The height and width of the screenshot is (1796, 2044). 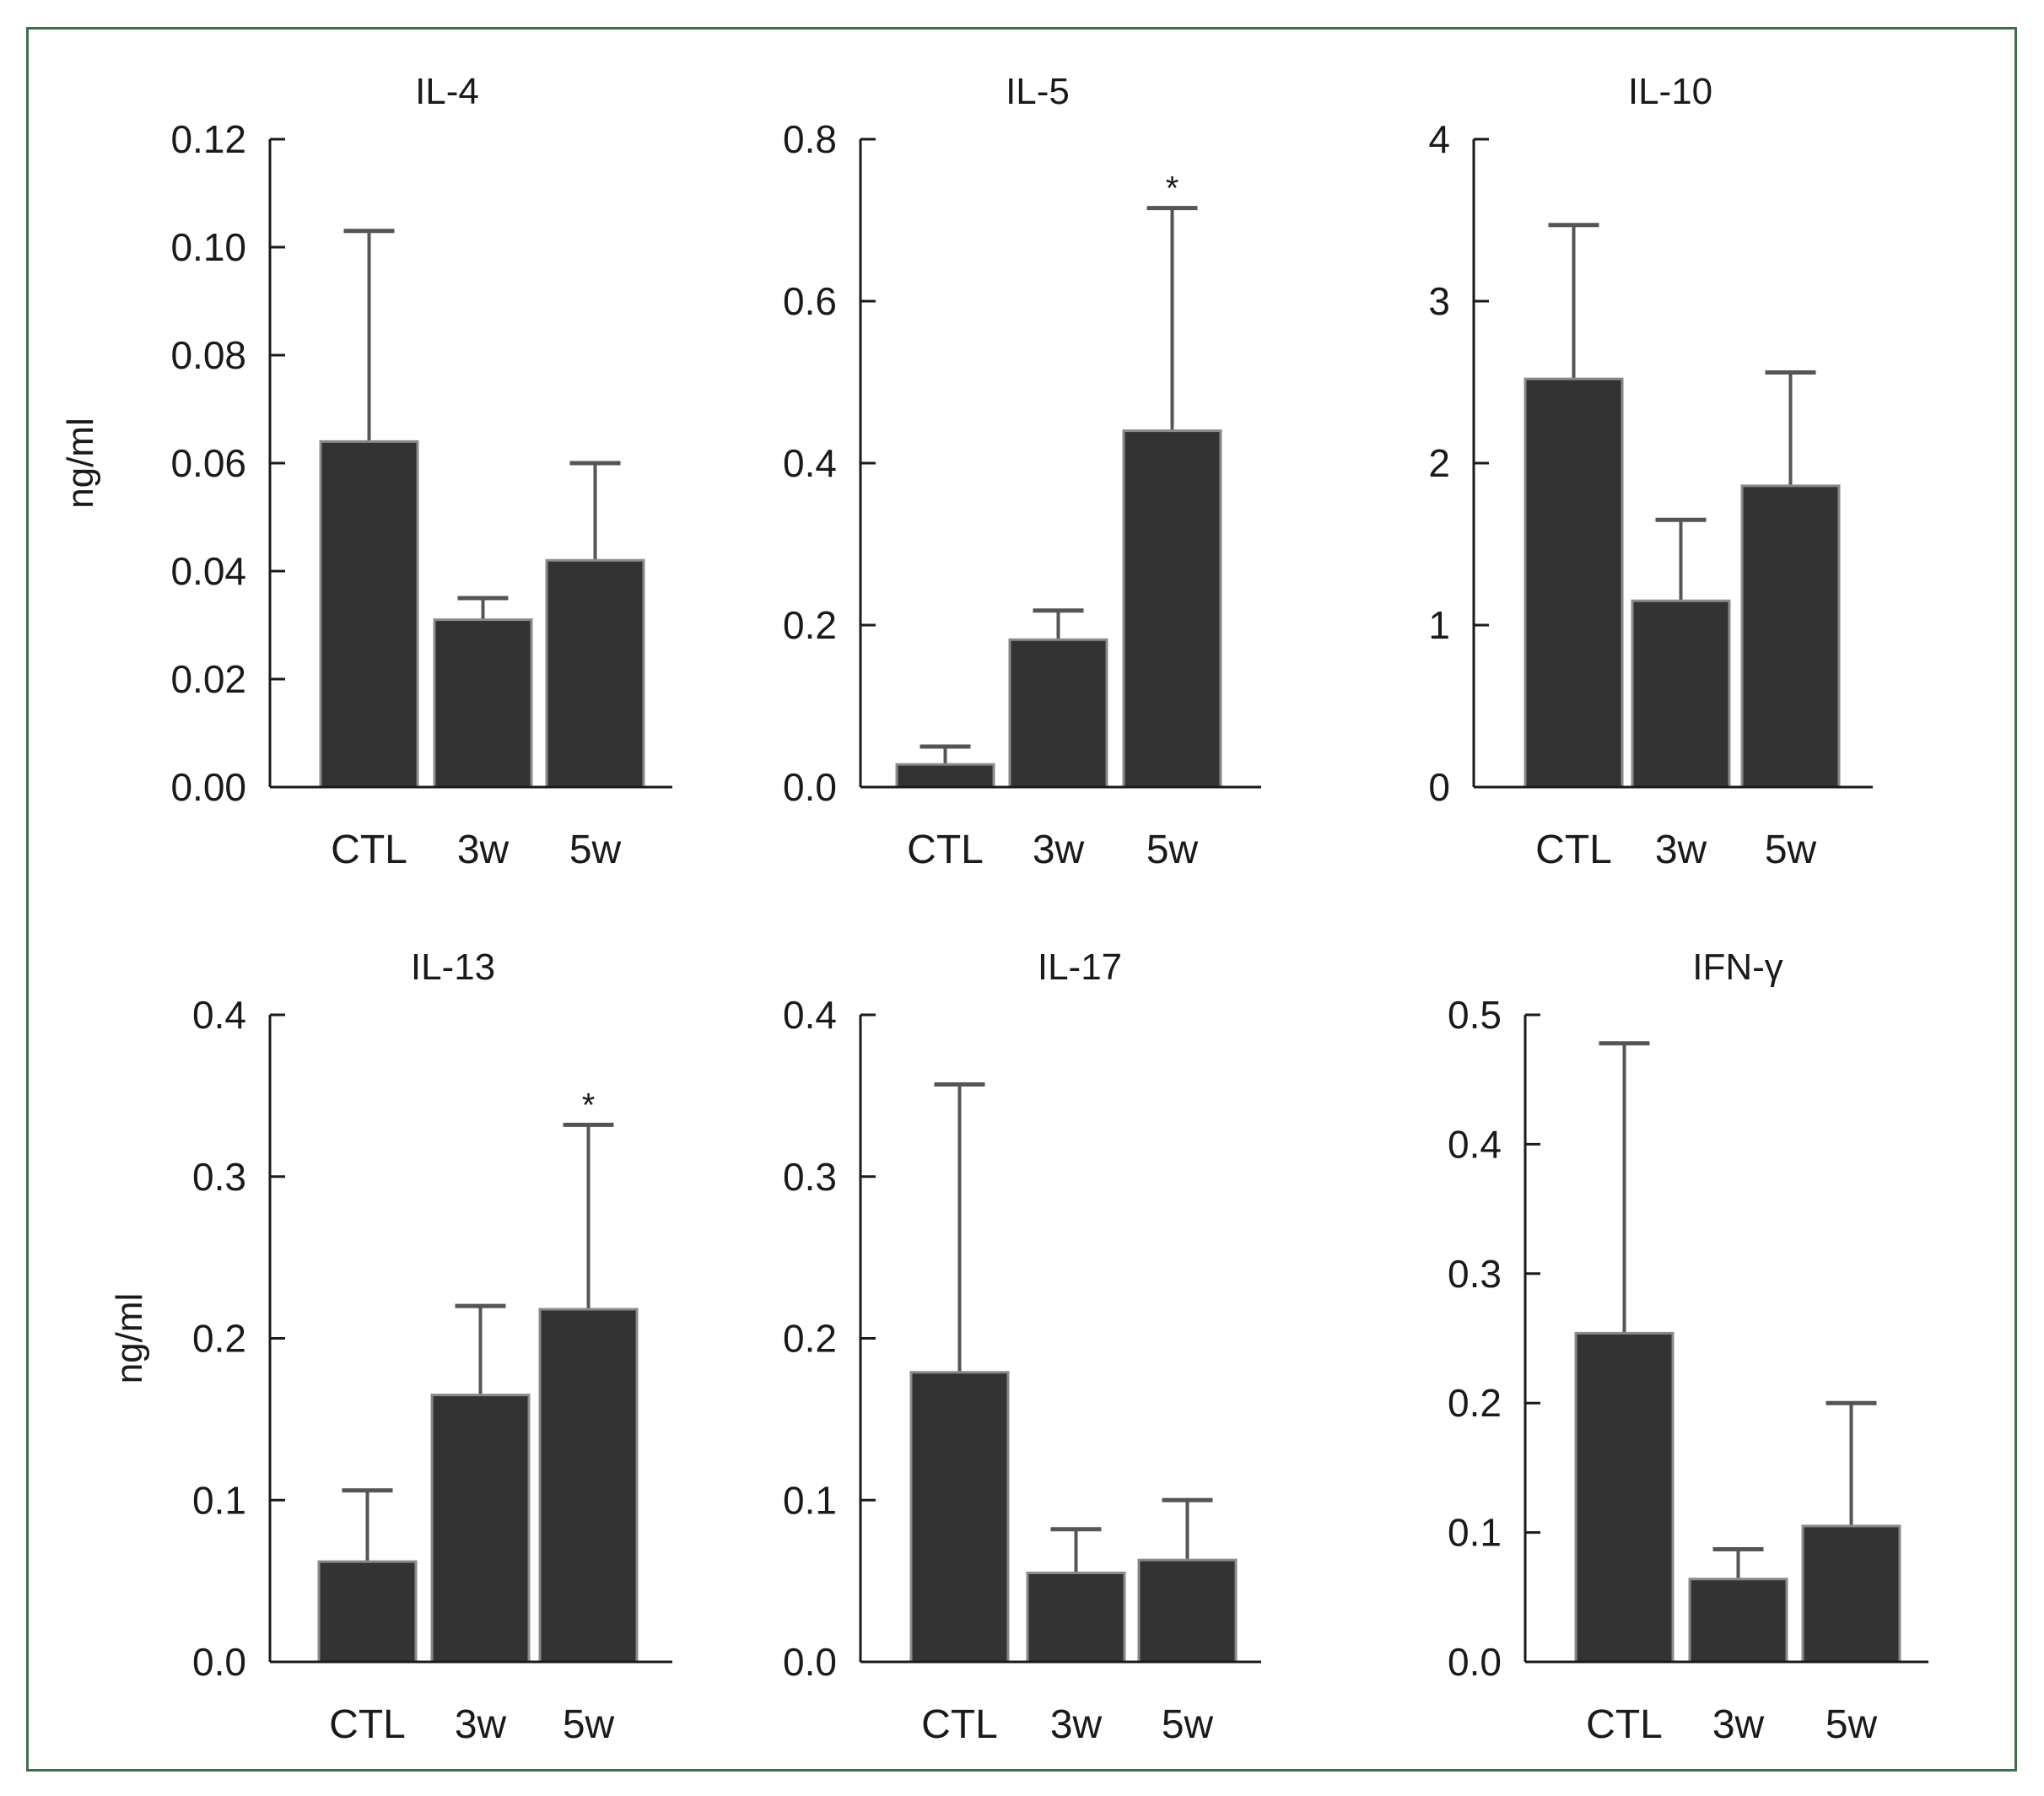 What do you see at coordinates (810, 139) in the screenshot?
I see `y-tick-label: 0.8` at bounding box center [810, 139].